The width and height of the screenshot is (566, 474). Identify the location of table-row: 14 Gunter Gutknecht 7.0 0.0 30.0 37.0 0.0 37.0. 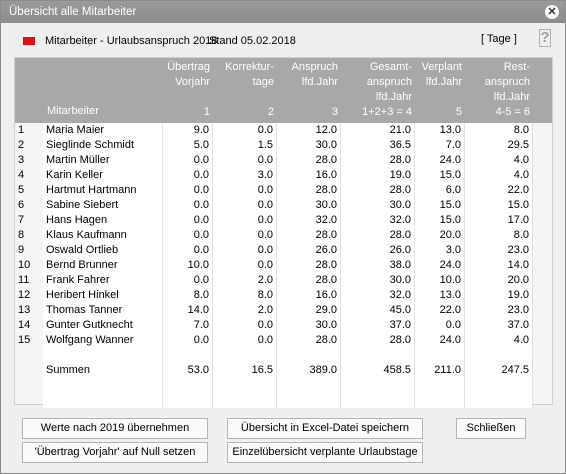
(283, 325).